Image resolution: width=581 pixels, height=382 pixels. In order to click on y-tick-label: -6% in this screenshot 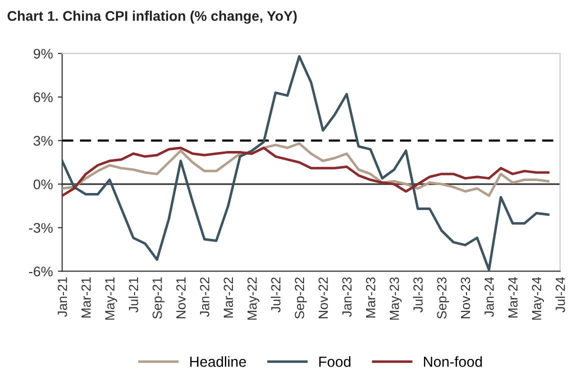, I will do `click(41, 271)`.